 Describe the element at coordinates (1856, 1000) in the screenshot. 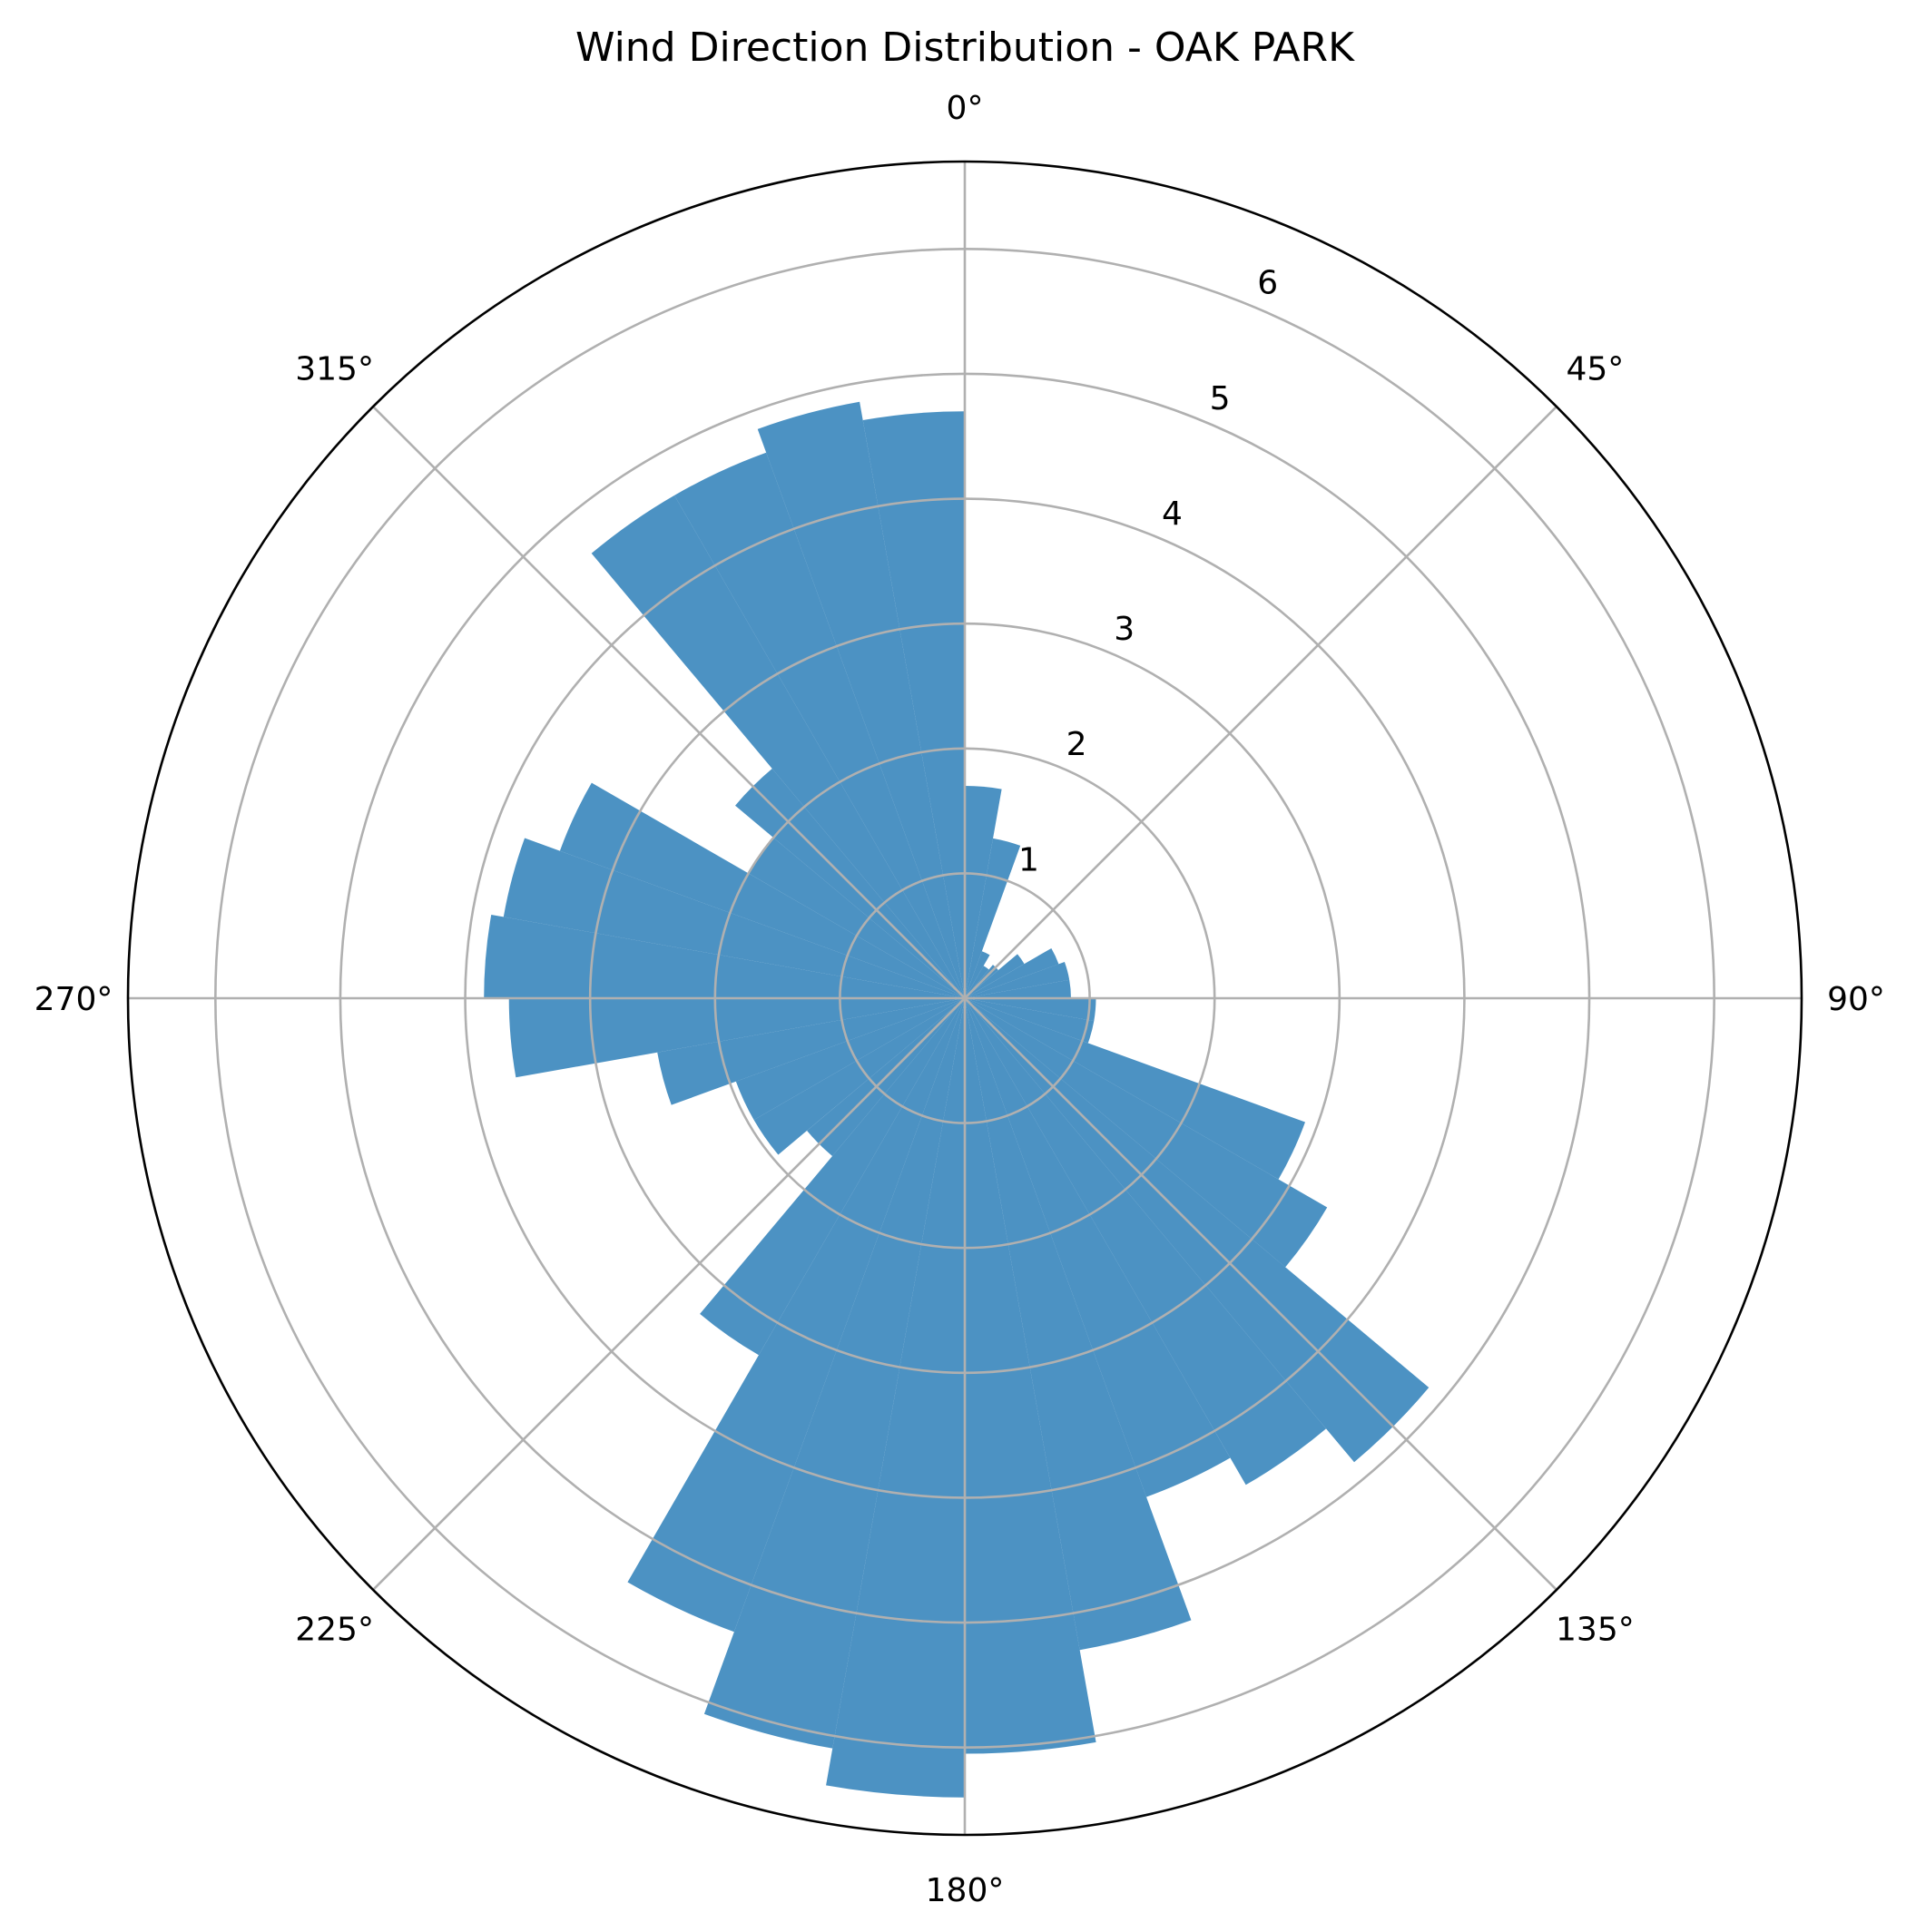

I see `angle-tick-label: 90°` at that location.